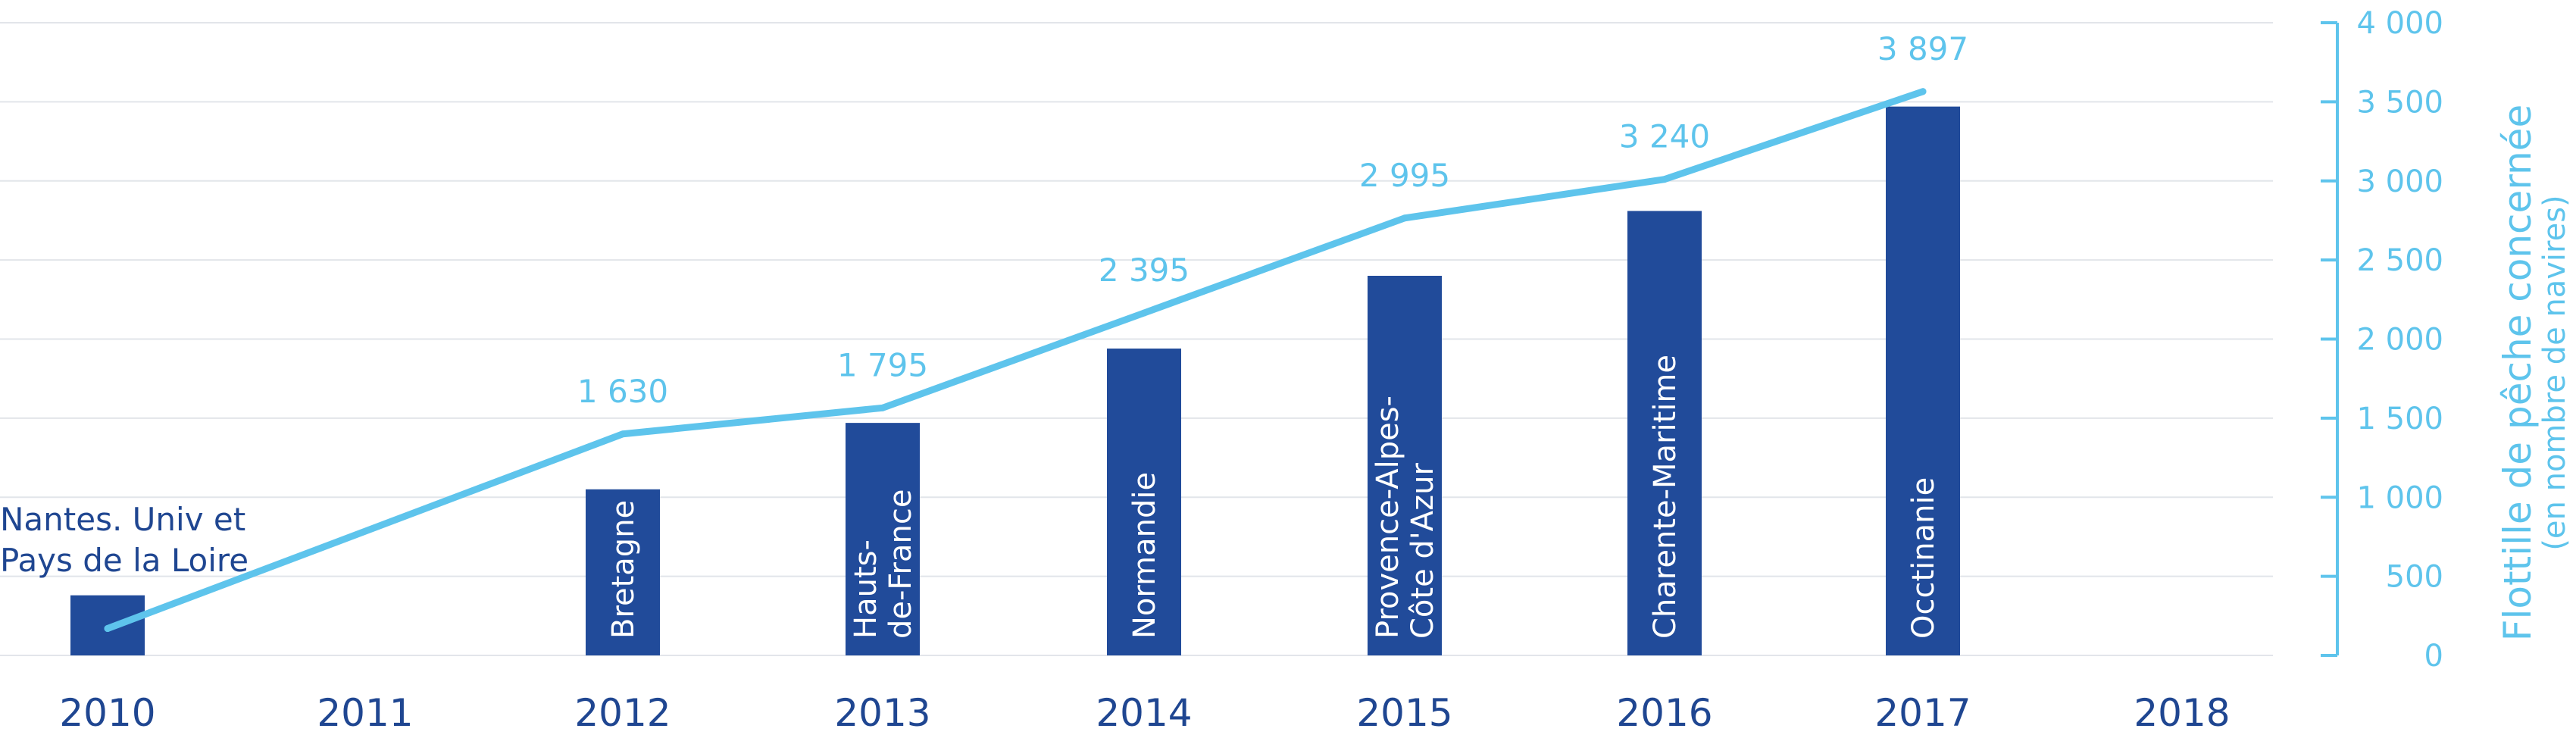 Image resolution: width=2576 pixels, height=738 pixels. I want to click on x-tick-label: 2014, so click(1144, 713).